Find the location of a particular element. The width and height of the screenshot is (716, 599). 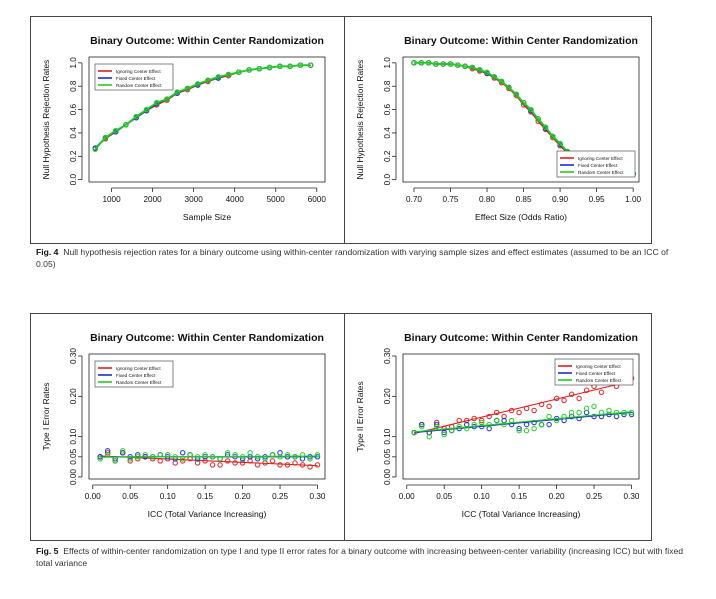

x-tick-label: 6000 is located at coordinates (317, 199).